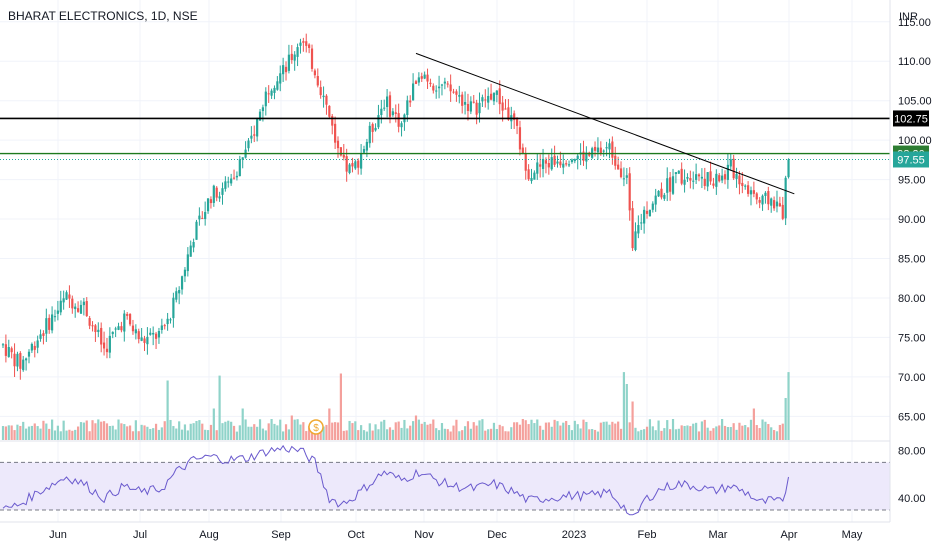 This screenshot has width=932, height=550. What do you see at coordinates (316, 427) in the screenshot?
I see `dividend-marker: $` at bounding box center [316, 427].